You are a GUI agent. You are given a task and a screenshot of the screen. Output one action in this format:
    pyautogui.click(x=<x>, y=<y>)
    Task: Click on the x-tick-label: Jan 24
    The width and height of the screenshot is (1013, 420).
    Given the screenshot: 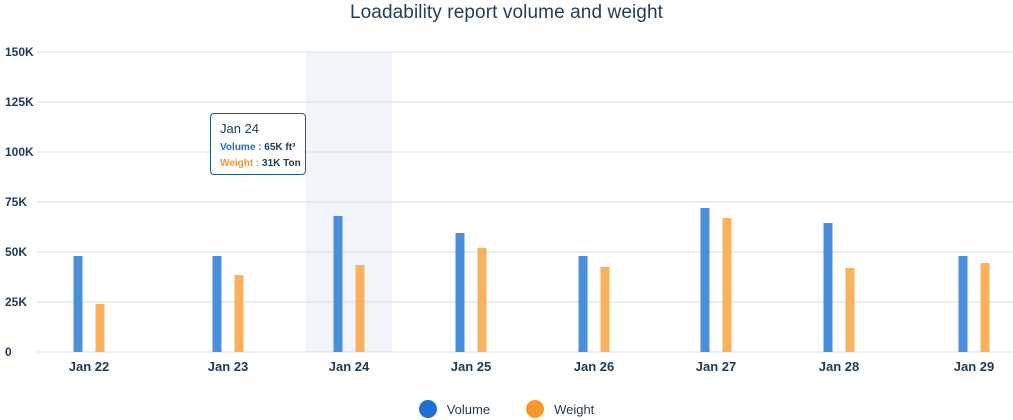 What is the action you would take?
    pyautogui.click(x=349, y=366)
    